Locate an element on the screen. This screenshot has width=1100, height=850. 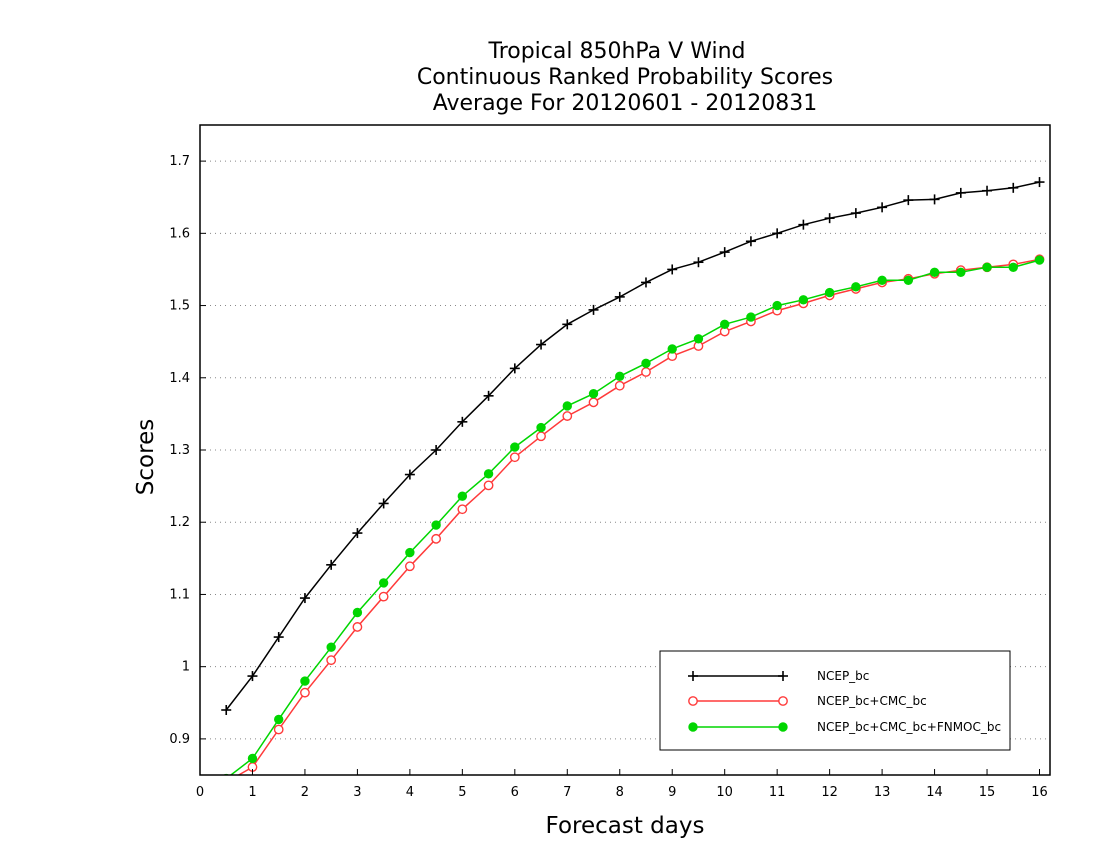
x-tick-label: 16 is located at coordinates (1039, 792).